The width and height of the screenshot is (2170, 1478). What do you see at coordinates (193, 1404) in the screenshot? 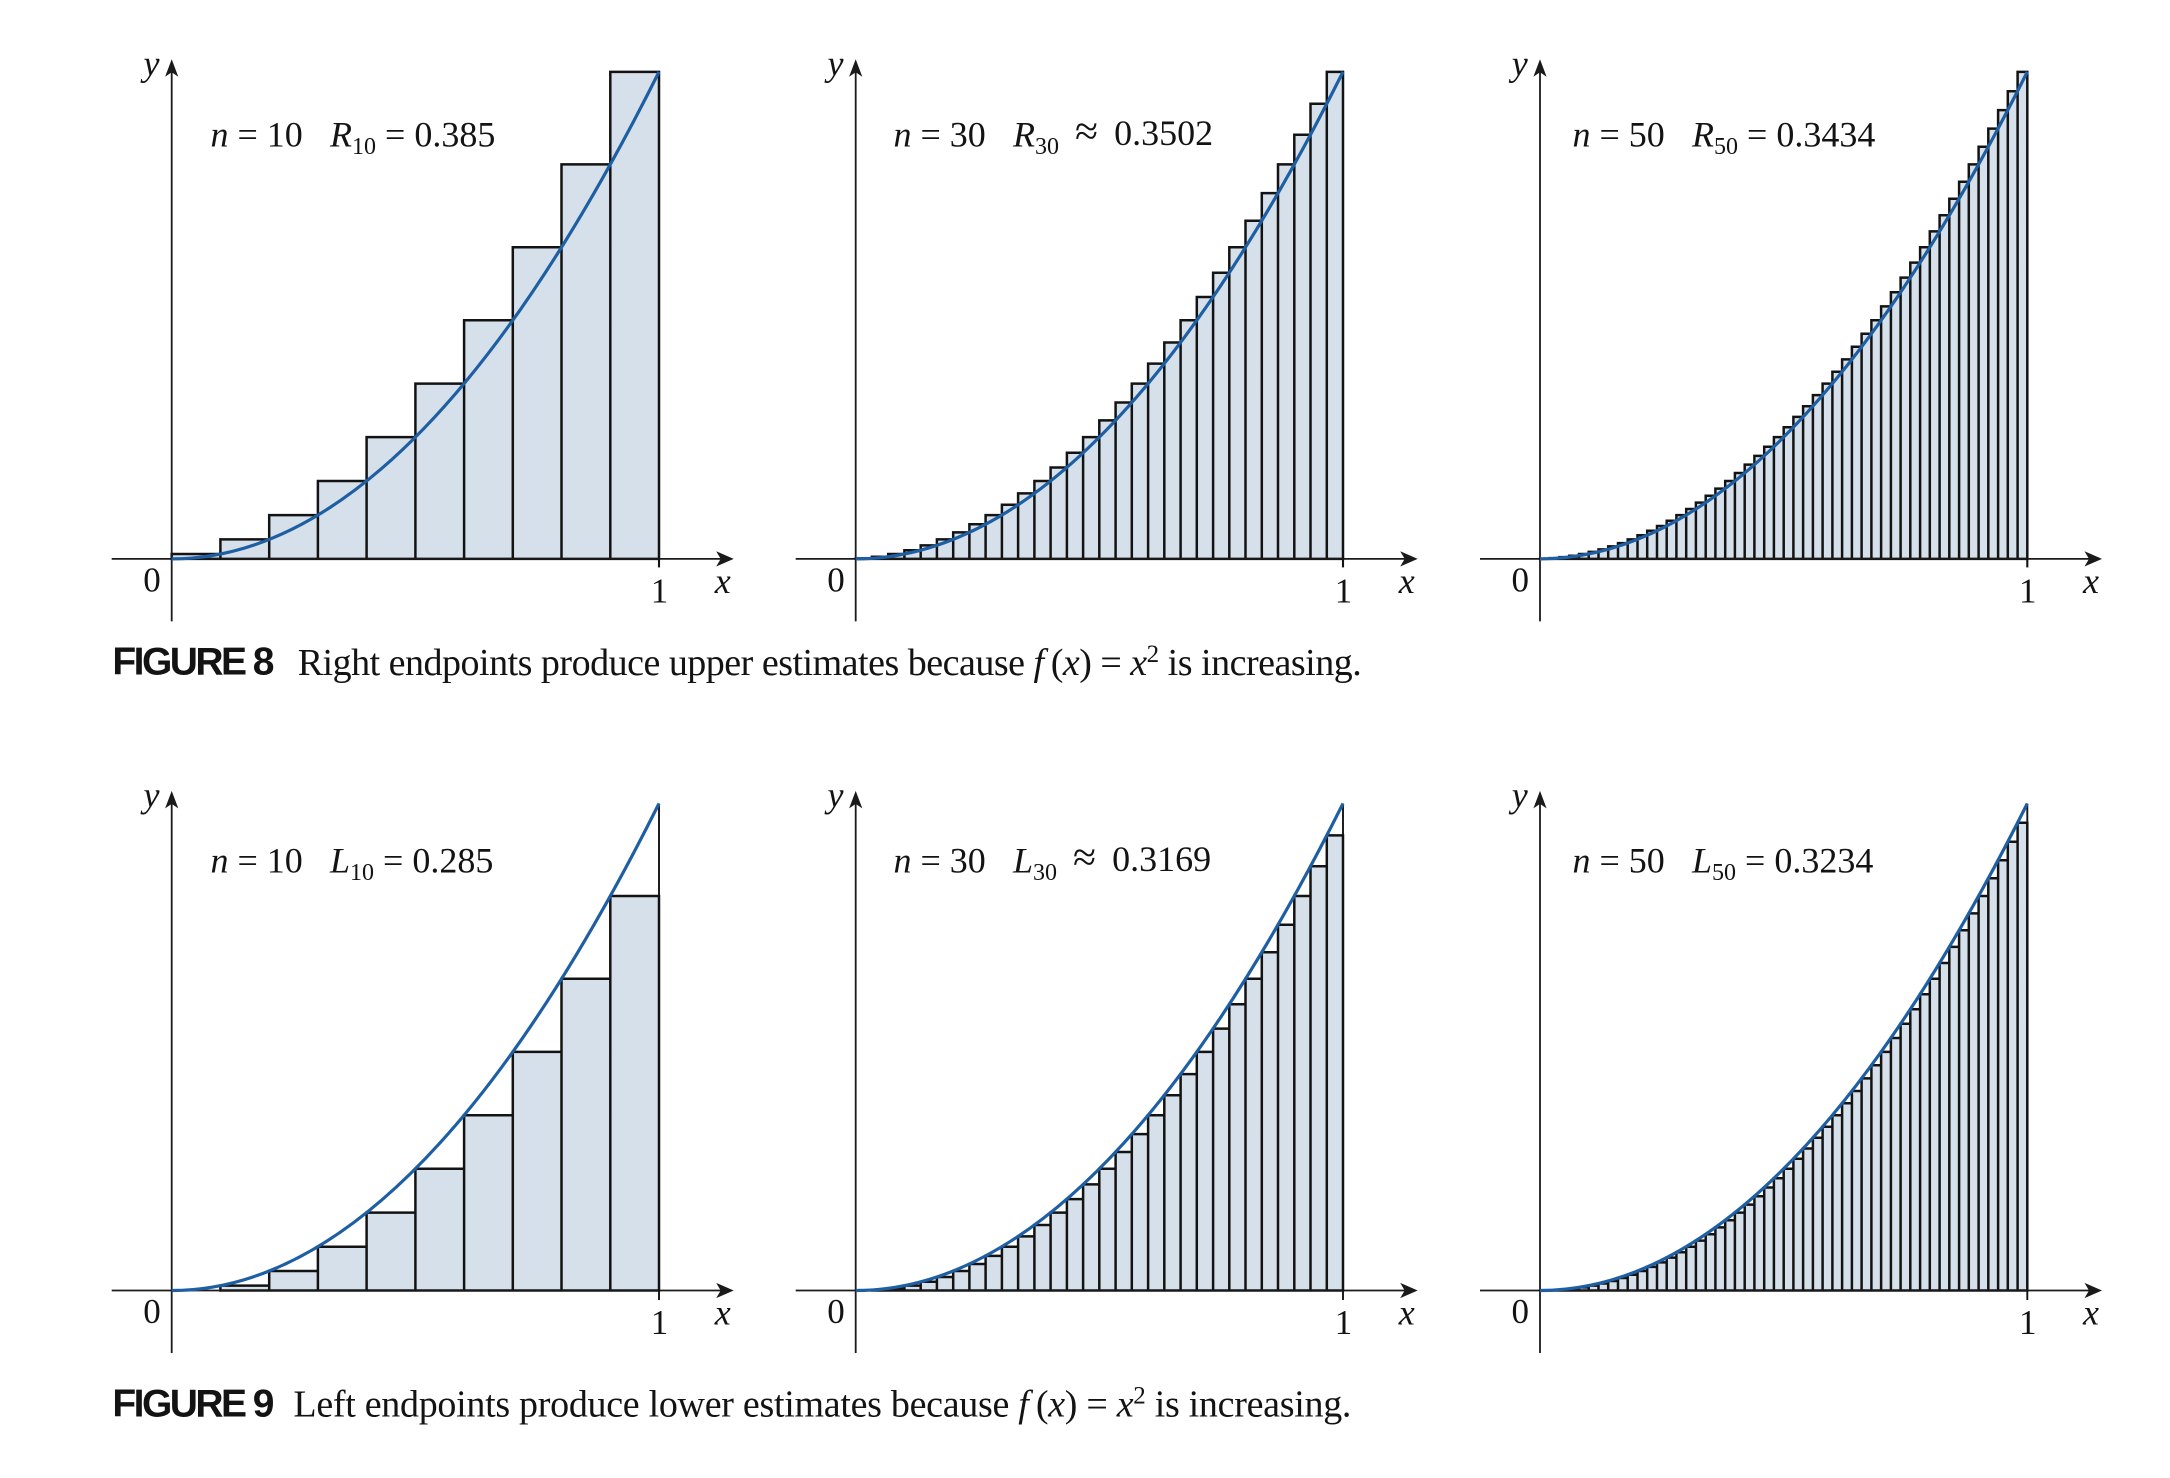
I see `svg-text: FIGURE 9` at bounding box center [193, 1404].